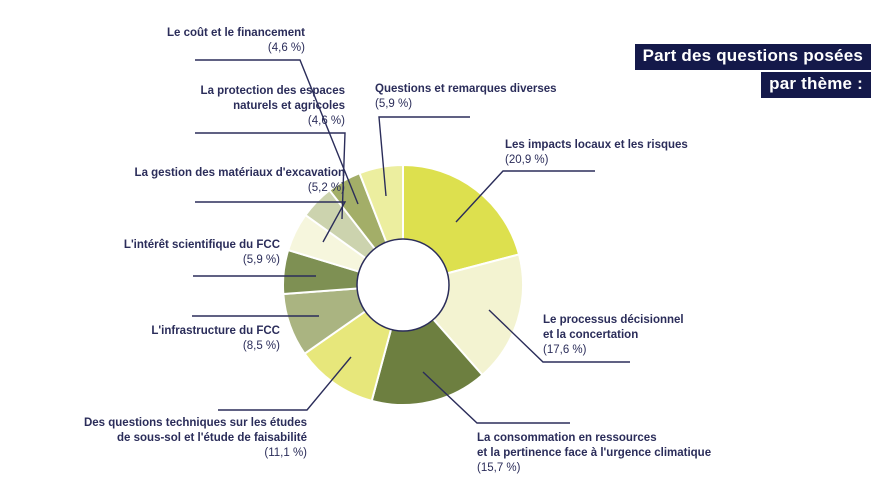  What do you see at coordinates (466, 89) in the screenshot?
I see `label-diverses-name: Questions et remarques diverses` at bounding box center [466, 89].